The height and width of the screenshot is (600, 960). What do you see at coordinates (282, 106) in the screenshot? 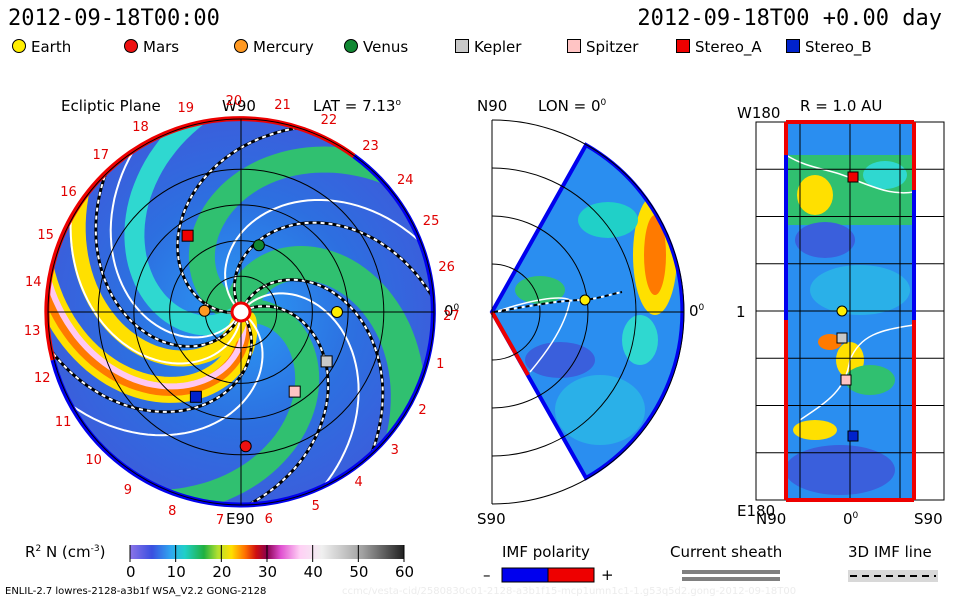
I see `sector-number: 21` at bounding box center [282, 106].